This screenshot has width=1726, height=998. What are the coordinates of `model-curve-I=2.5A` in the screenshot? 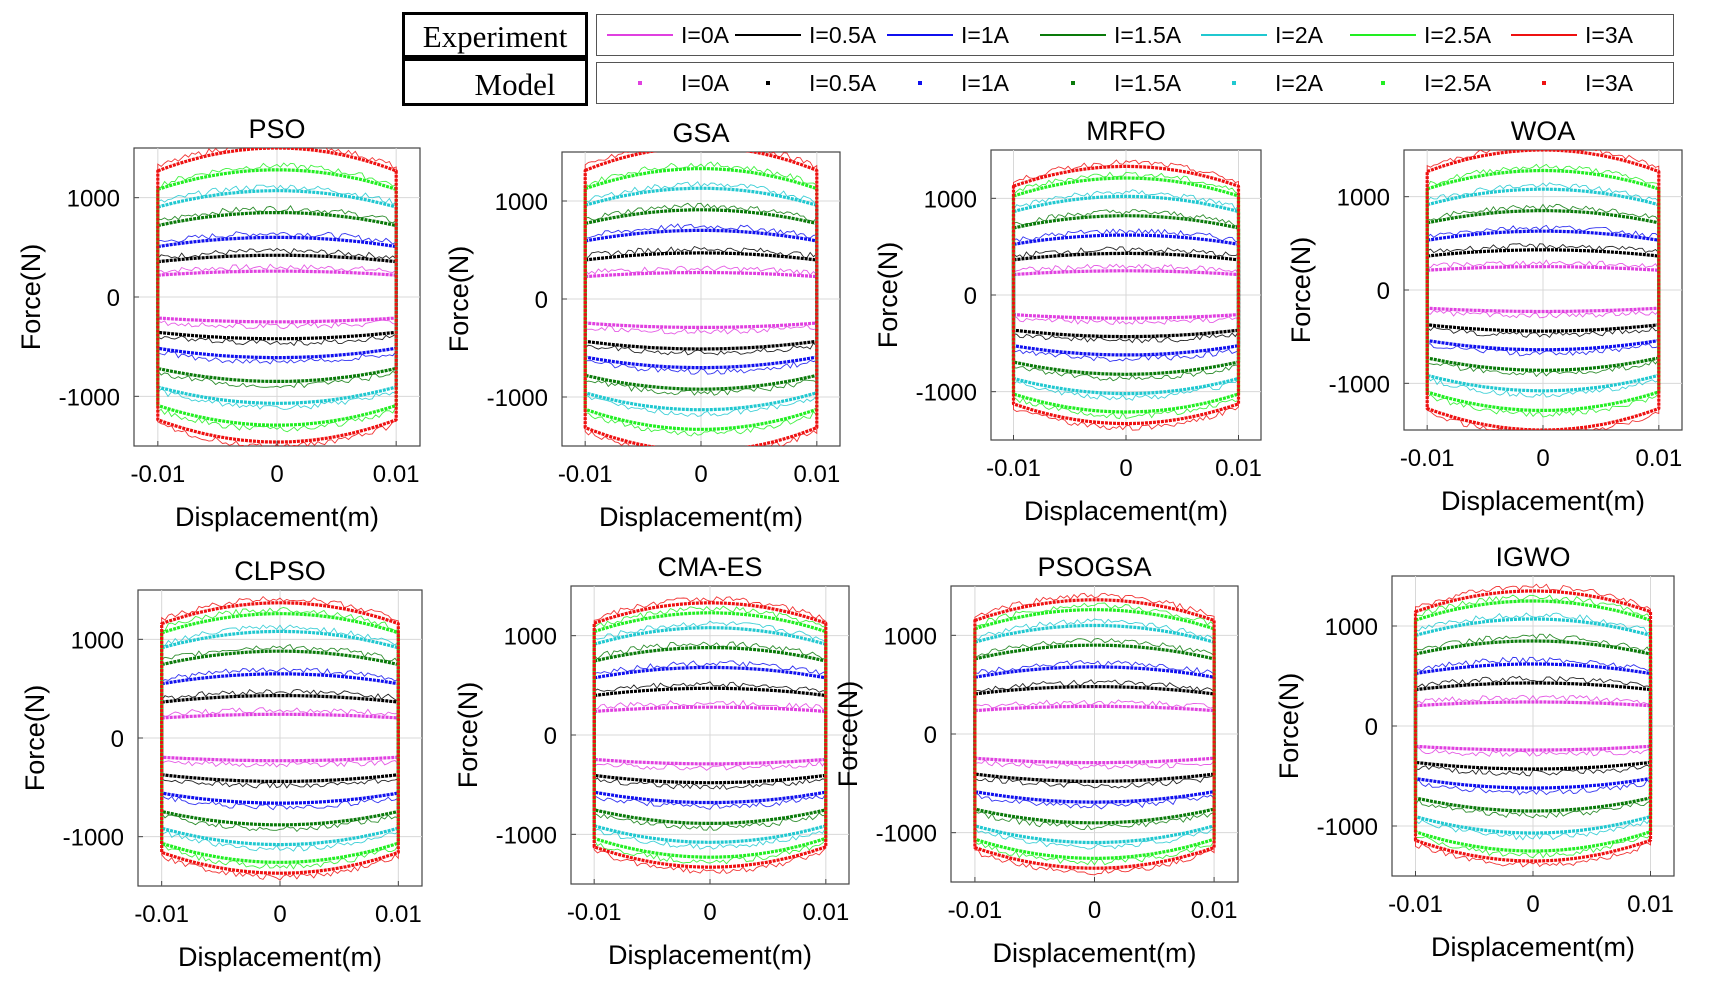 It's located at (280, 738).